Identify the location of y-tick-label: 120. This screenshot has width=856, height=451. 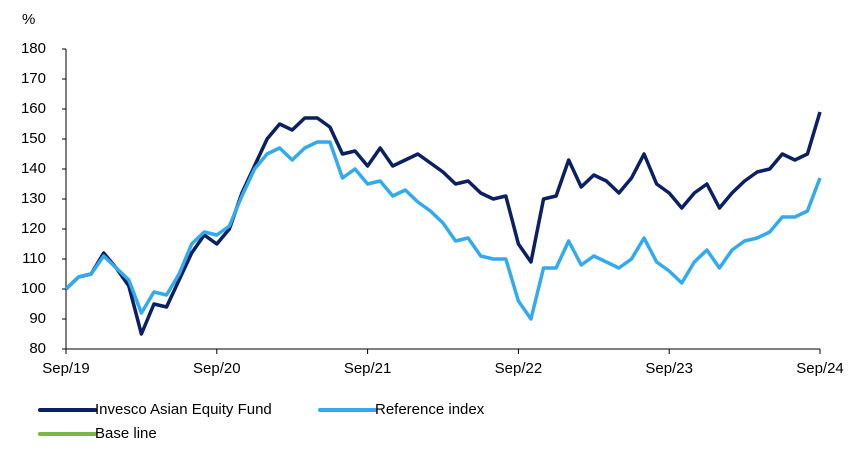
(33, 228).